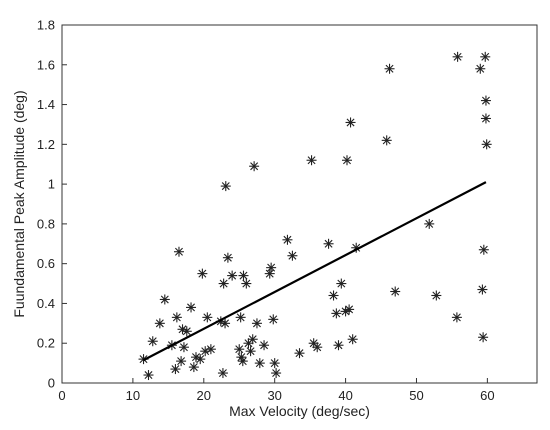  Describe the element at coordinates (46, 303) in the screenshot. I see `y-tick-label: 0.4` at that location.